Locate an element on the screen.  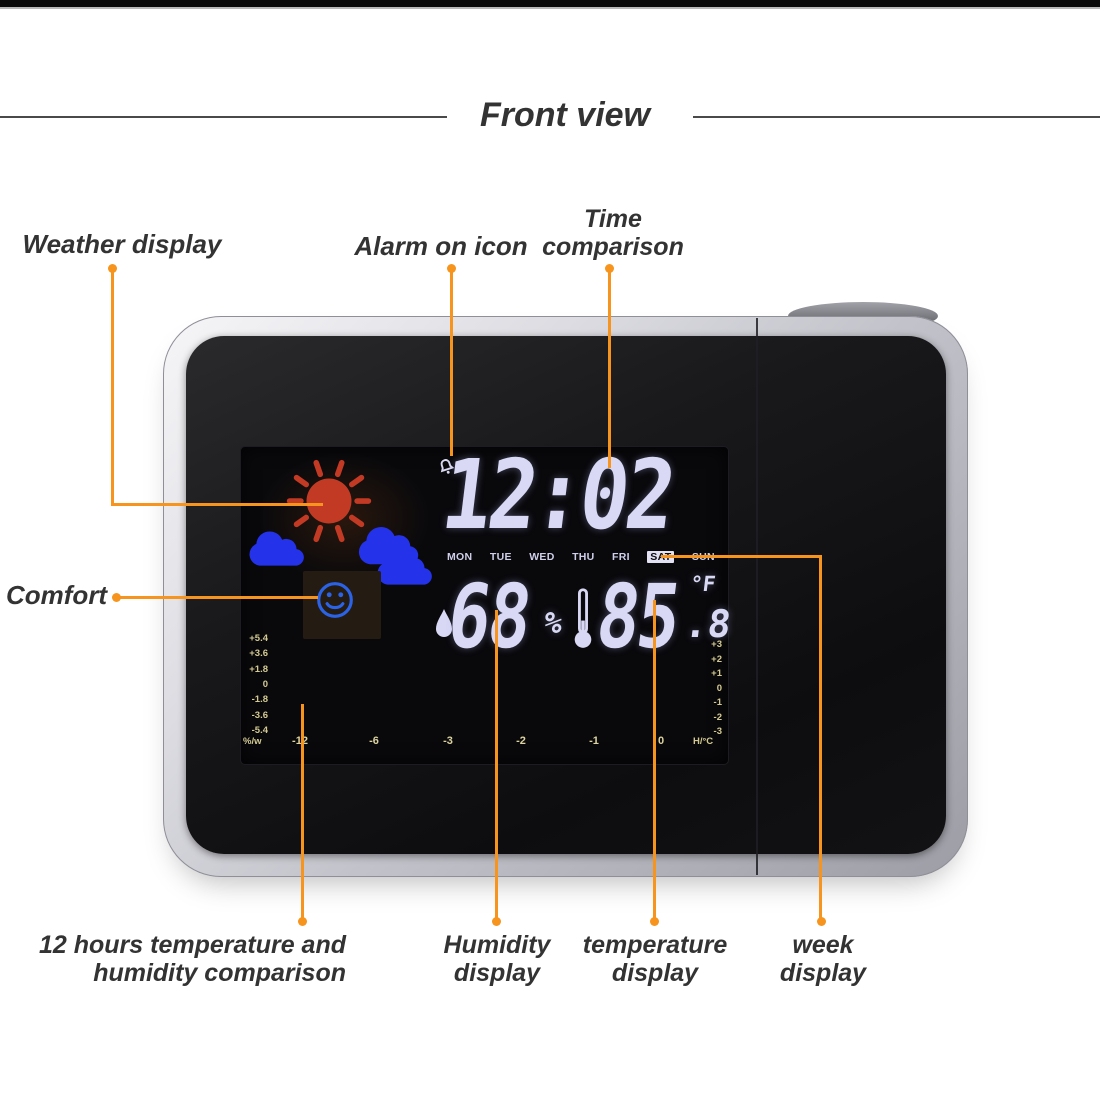
callout-dot-12h is located at coordinates (302, 921).